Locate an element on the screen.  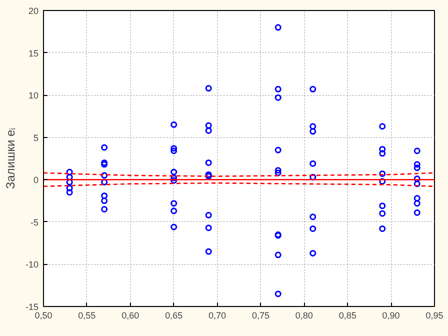
y-axis-title: Залишки eᵢ is located at coordinates (10, 159).